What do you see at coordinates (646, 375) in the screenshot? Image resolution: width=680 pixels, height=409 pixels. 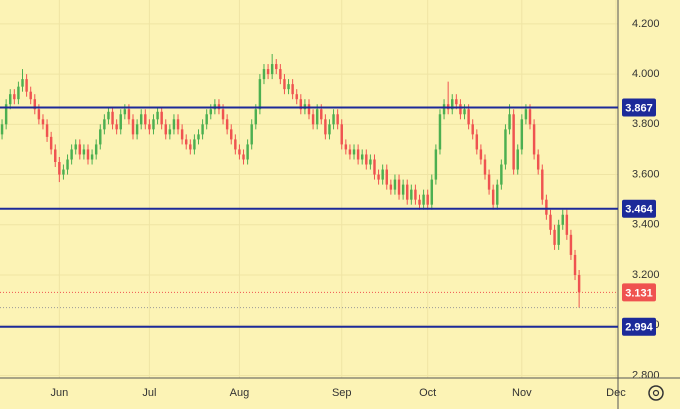 I see `y-tick-label: 2.800` at bounding box center [646, 375].